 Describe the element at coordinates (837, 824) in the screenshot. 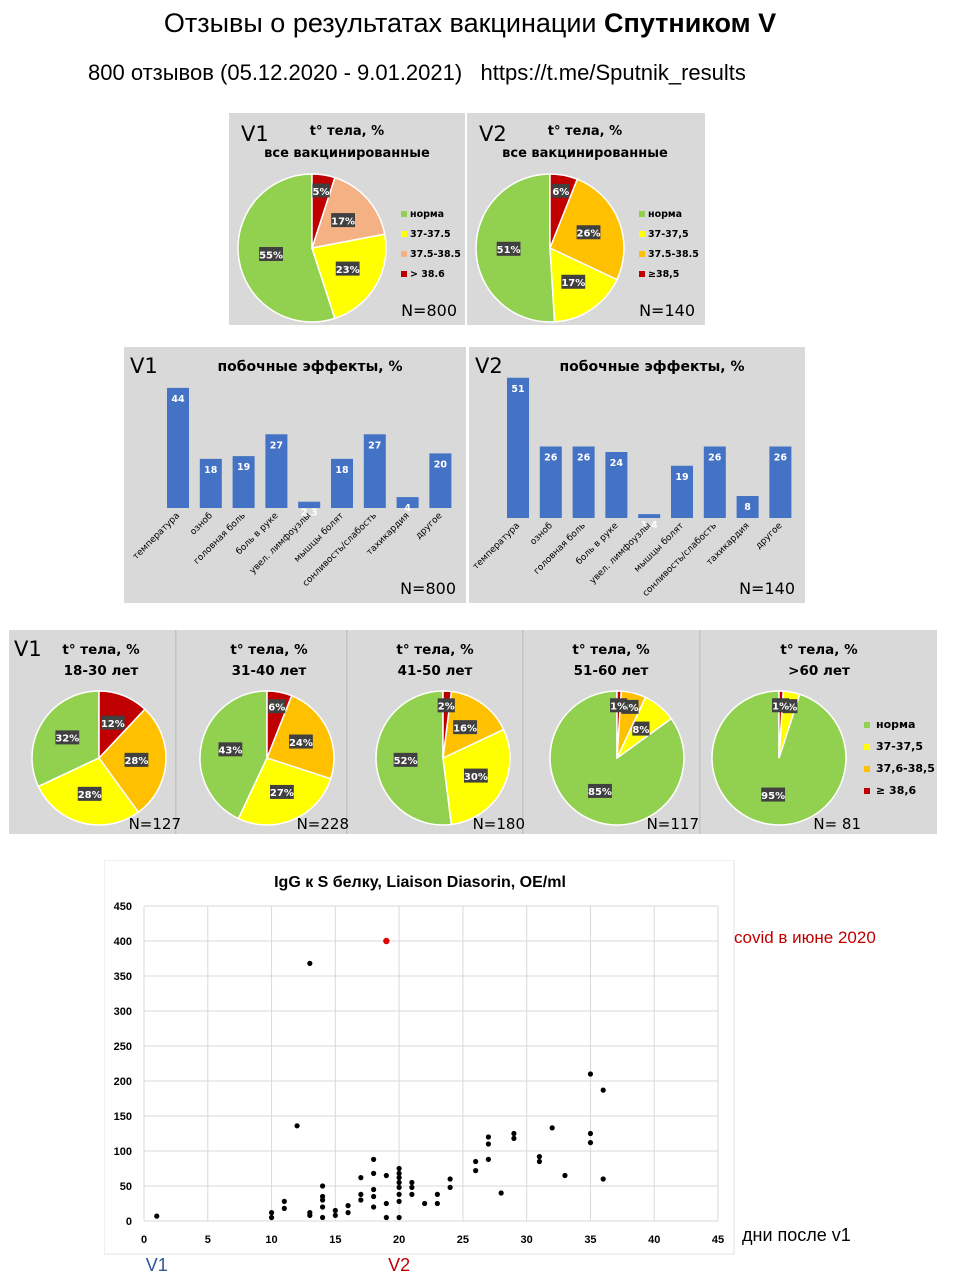

I see `age_60plus-n: N= 81` at that location.